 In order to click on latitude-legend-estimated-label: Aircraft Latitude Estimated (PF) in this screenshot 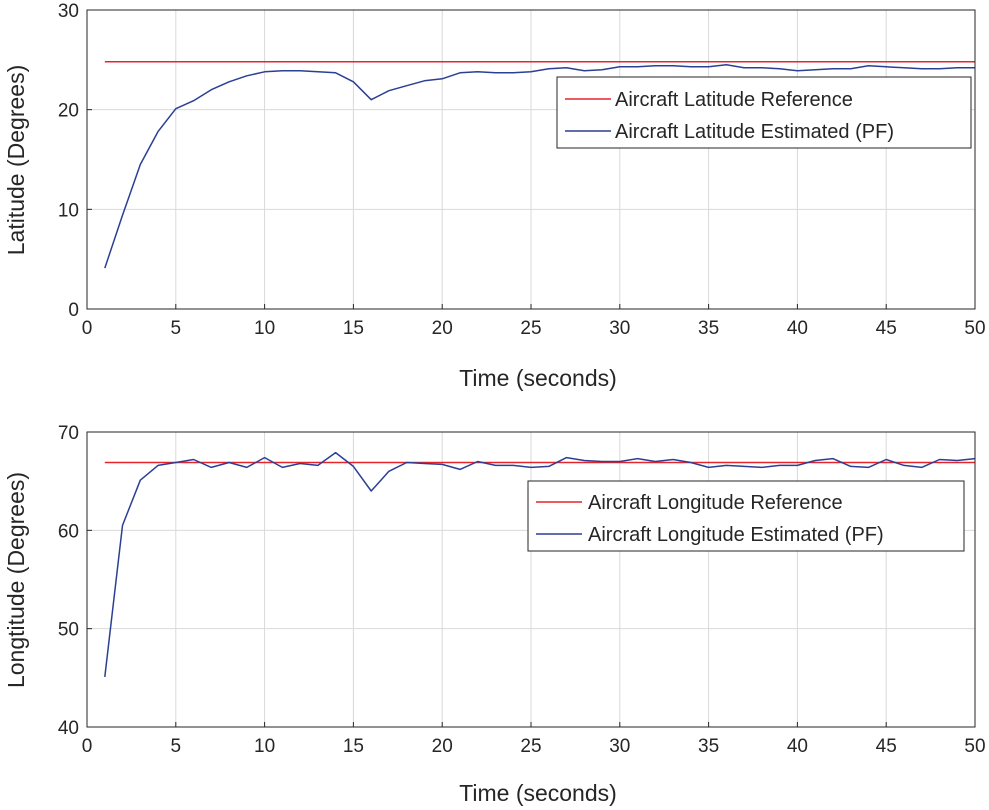, I will do `click(754, 132)`.